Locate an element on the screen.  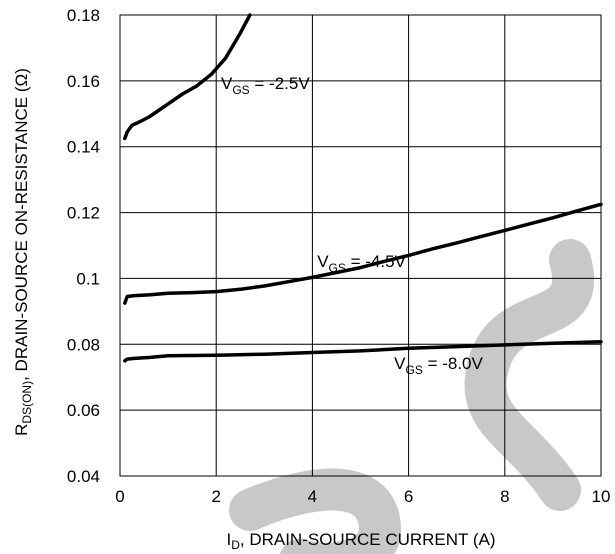
y-tick-label: 0.16 is located at coordinates (83, 81).